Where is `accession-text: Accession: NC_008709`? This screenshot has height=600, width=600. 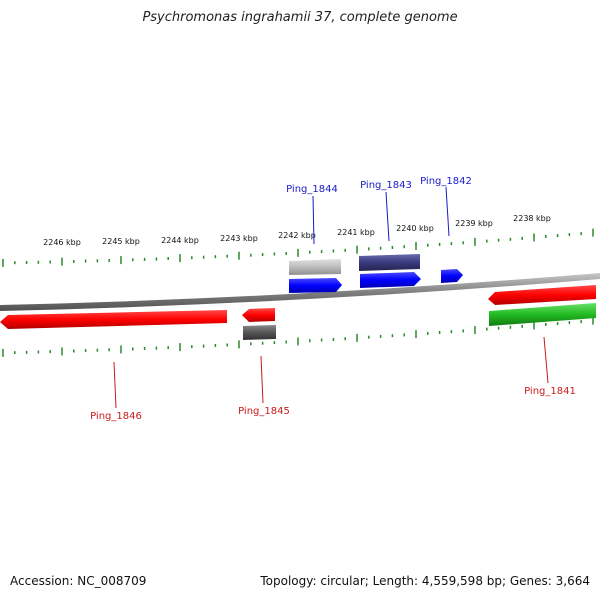
accession-text: Accession: NC_008709 is located at coordinates (78, 581).